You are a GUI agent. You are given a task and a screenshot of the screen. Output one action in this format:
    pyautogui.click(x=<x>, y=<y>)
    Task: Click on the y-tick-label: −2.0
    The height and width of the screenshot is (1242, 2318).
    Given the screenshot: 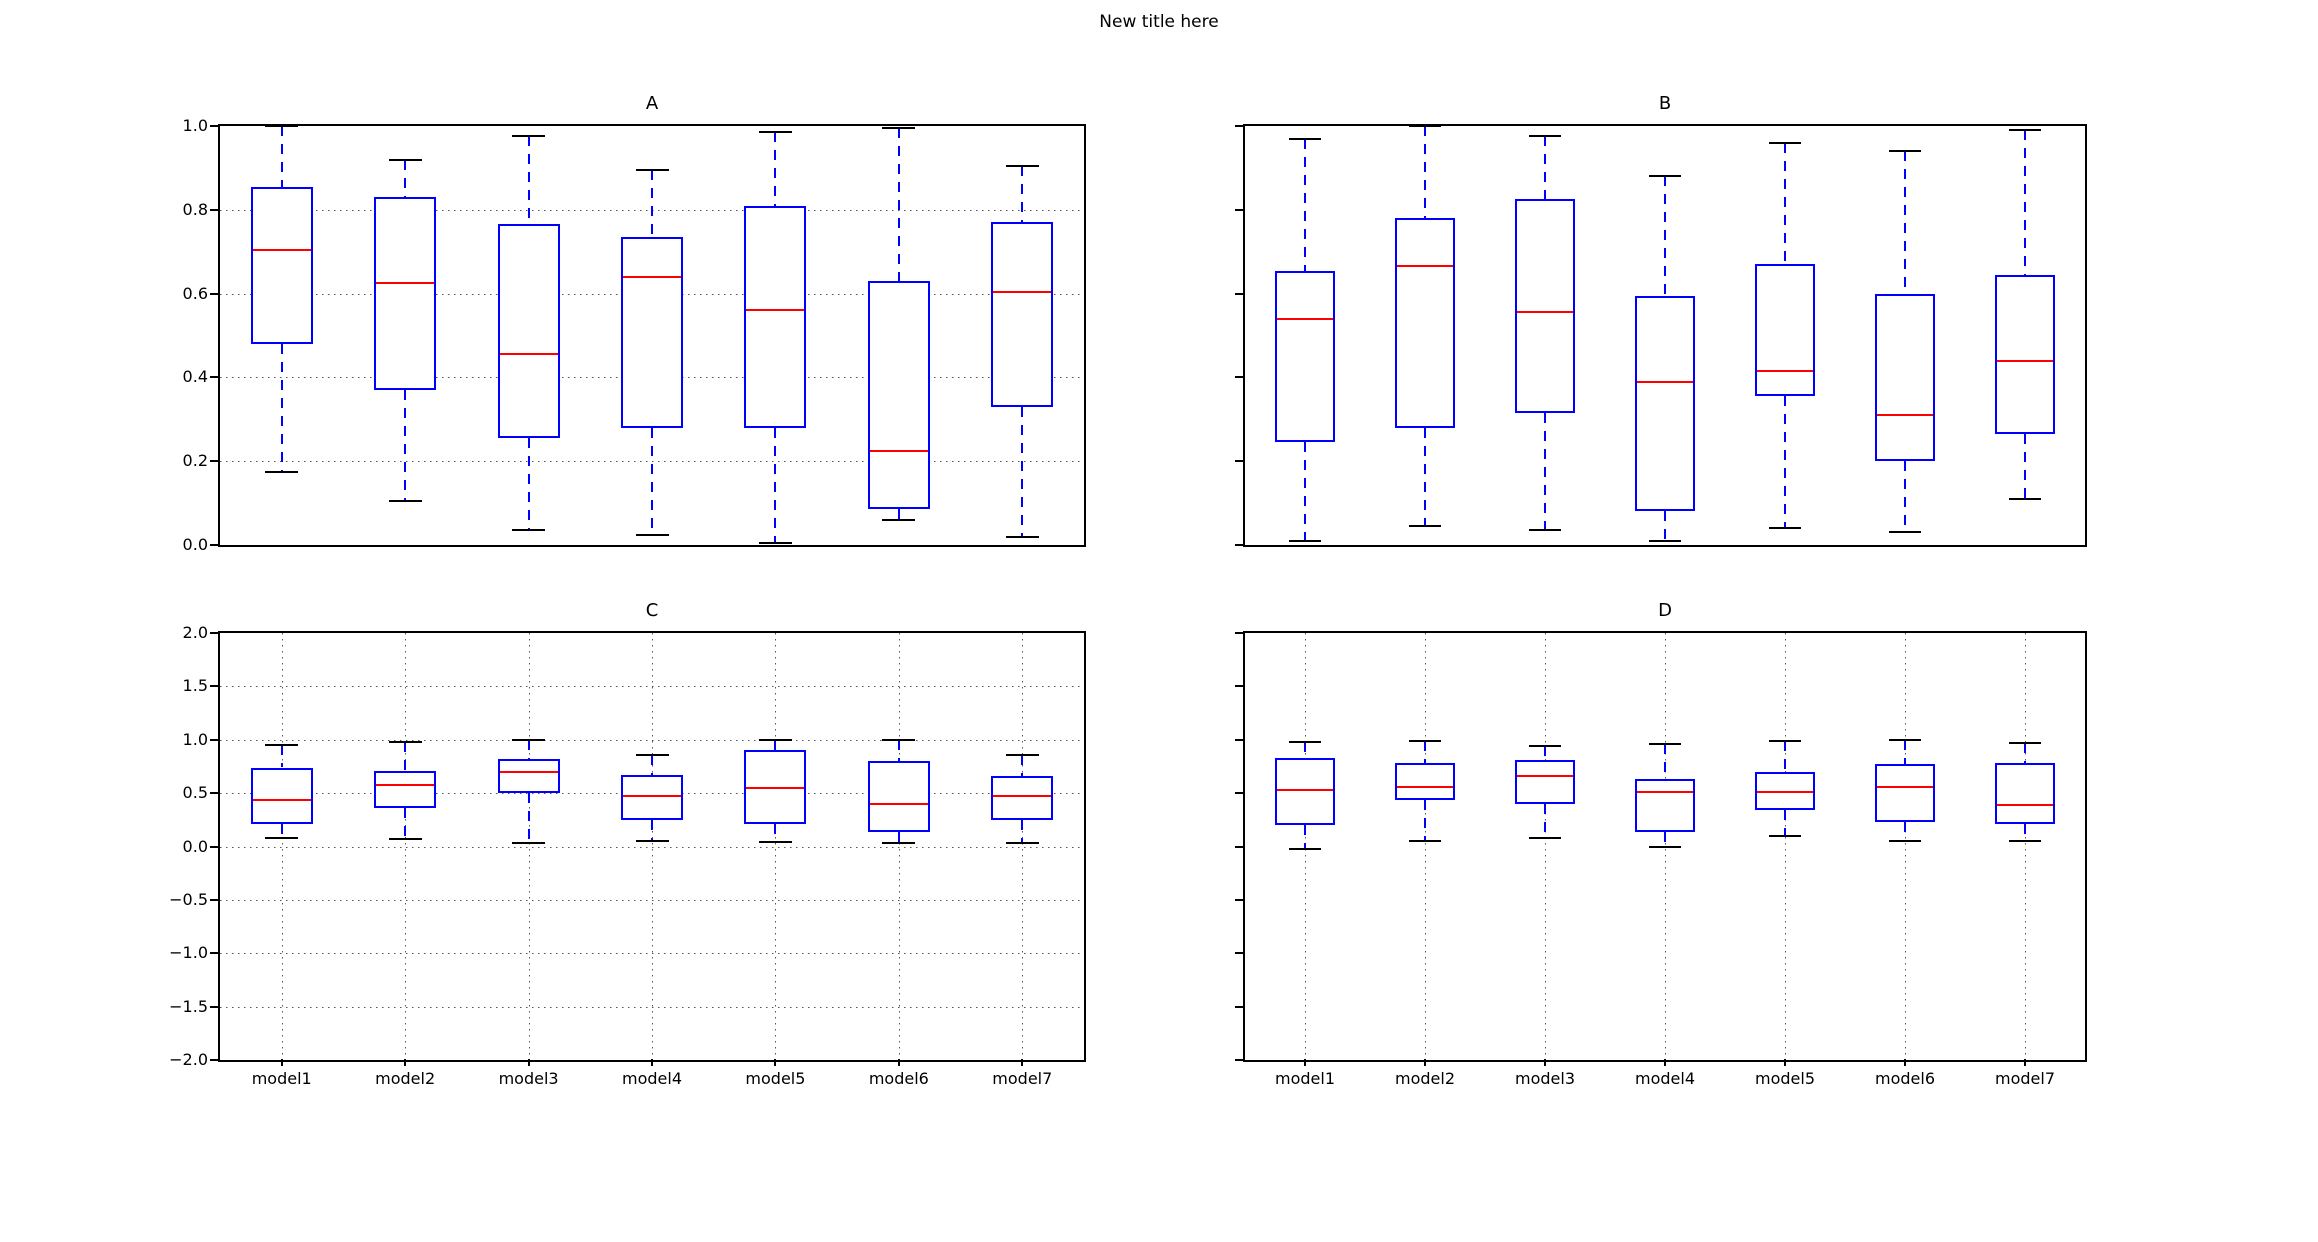 What is the action you would take?
    pyautogui.click(x=188, y=1059)
    